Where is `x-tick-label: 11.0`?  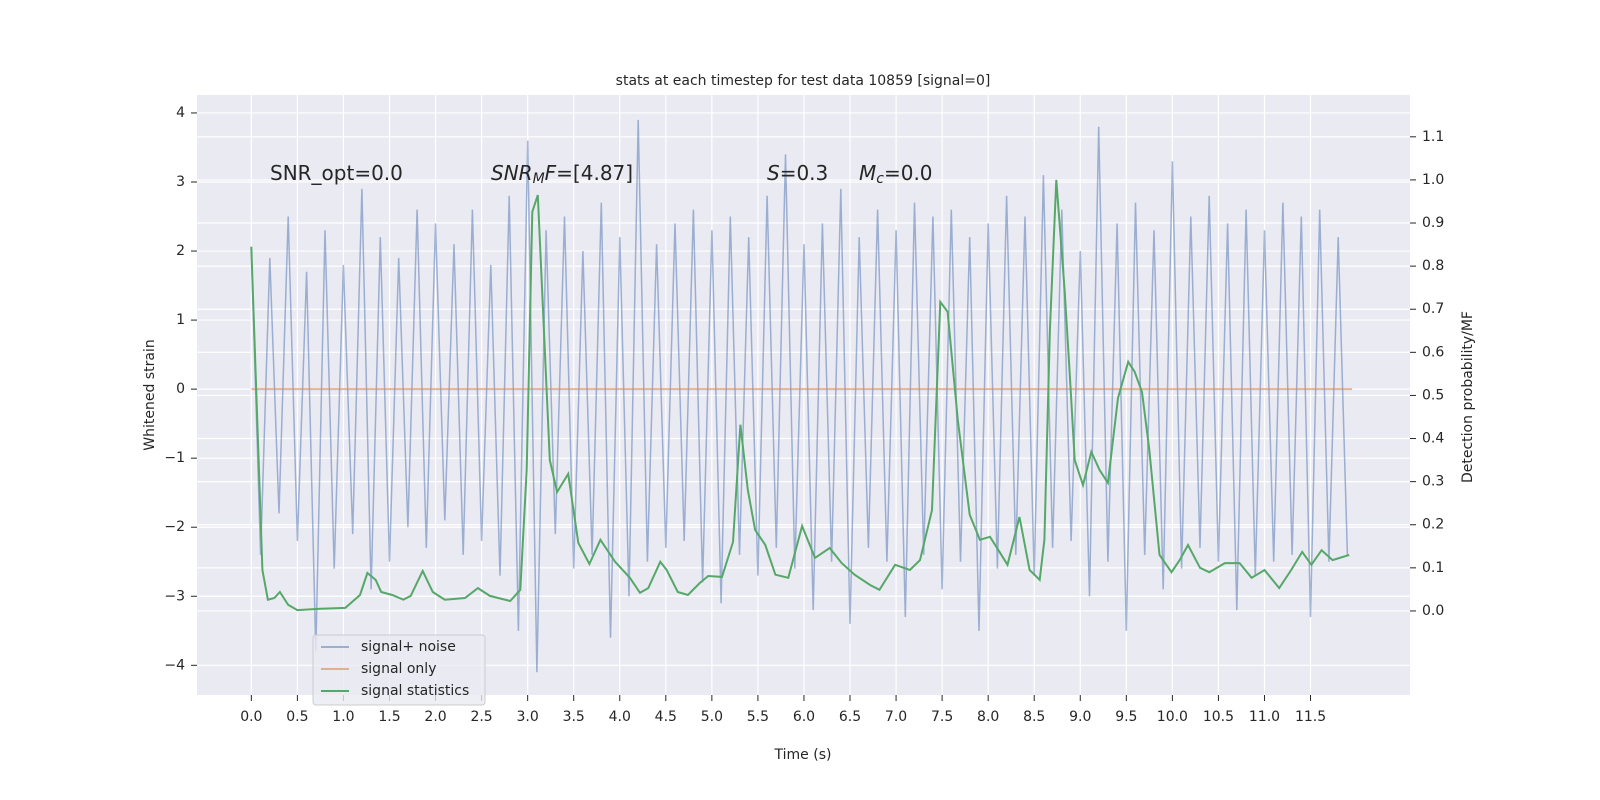
x-tick-label: 11.0 is located at coordinates (1264, 717).